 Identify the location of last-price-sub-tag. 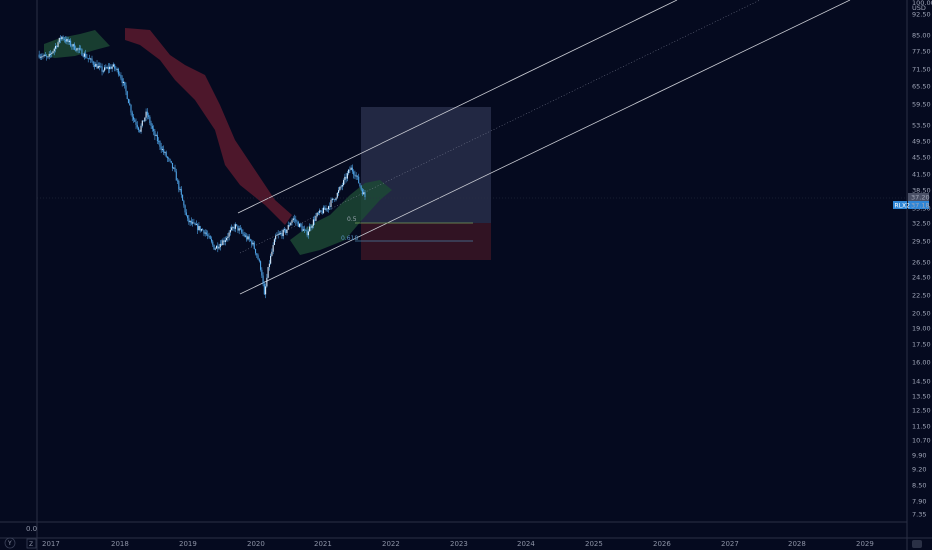
(918, 205).